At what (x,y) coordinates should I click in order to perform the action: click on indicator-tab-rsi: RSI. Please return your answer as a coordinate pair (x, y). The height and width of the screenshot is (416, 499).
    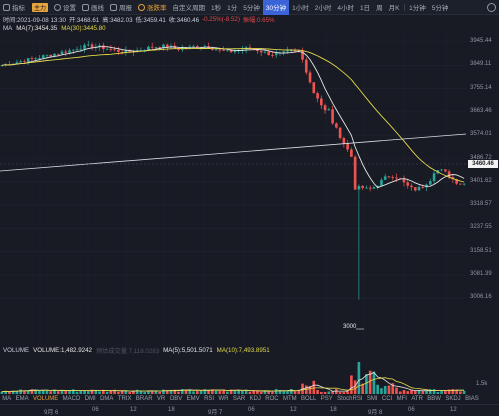
    Looking at the image, I should click on (209, 399).